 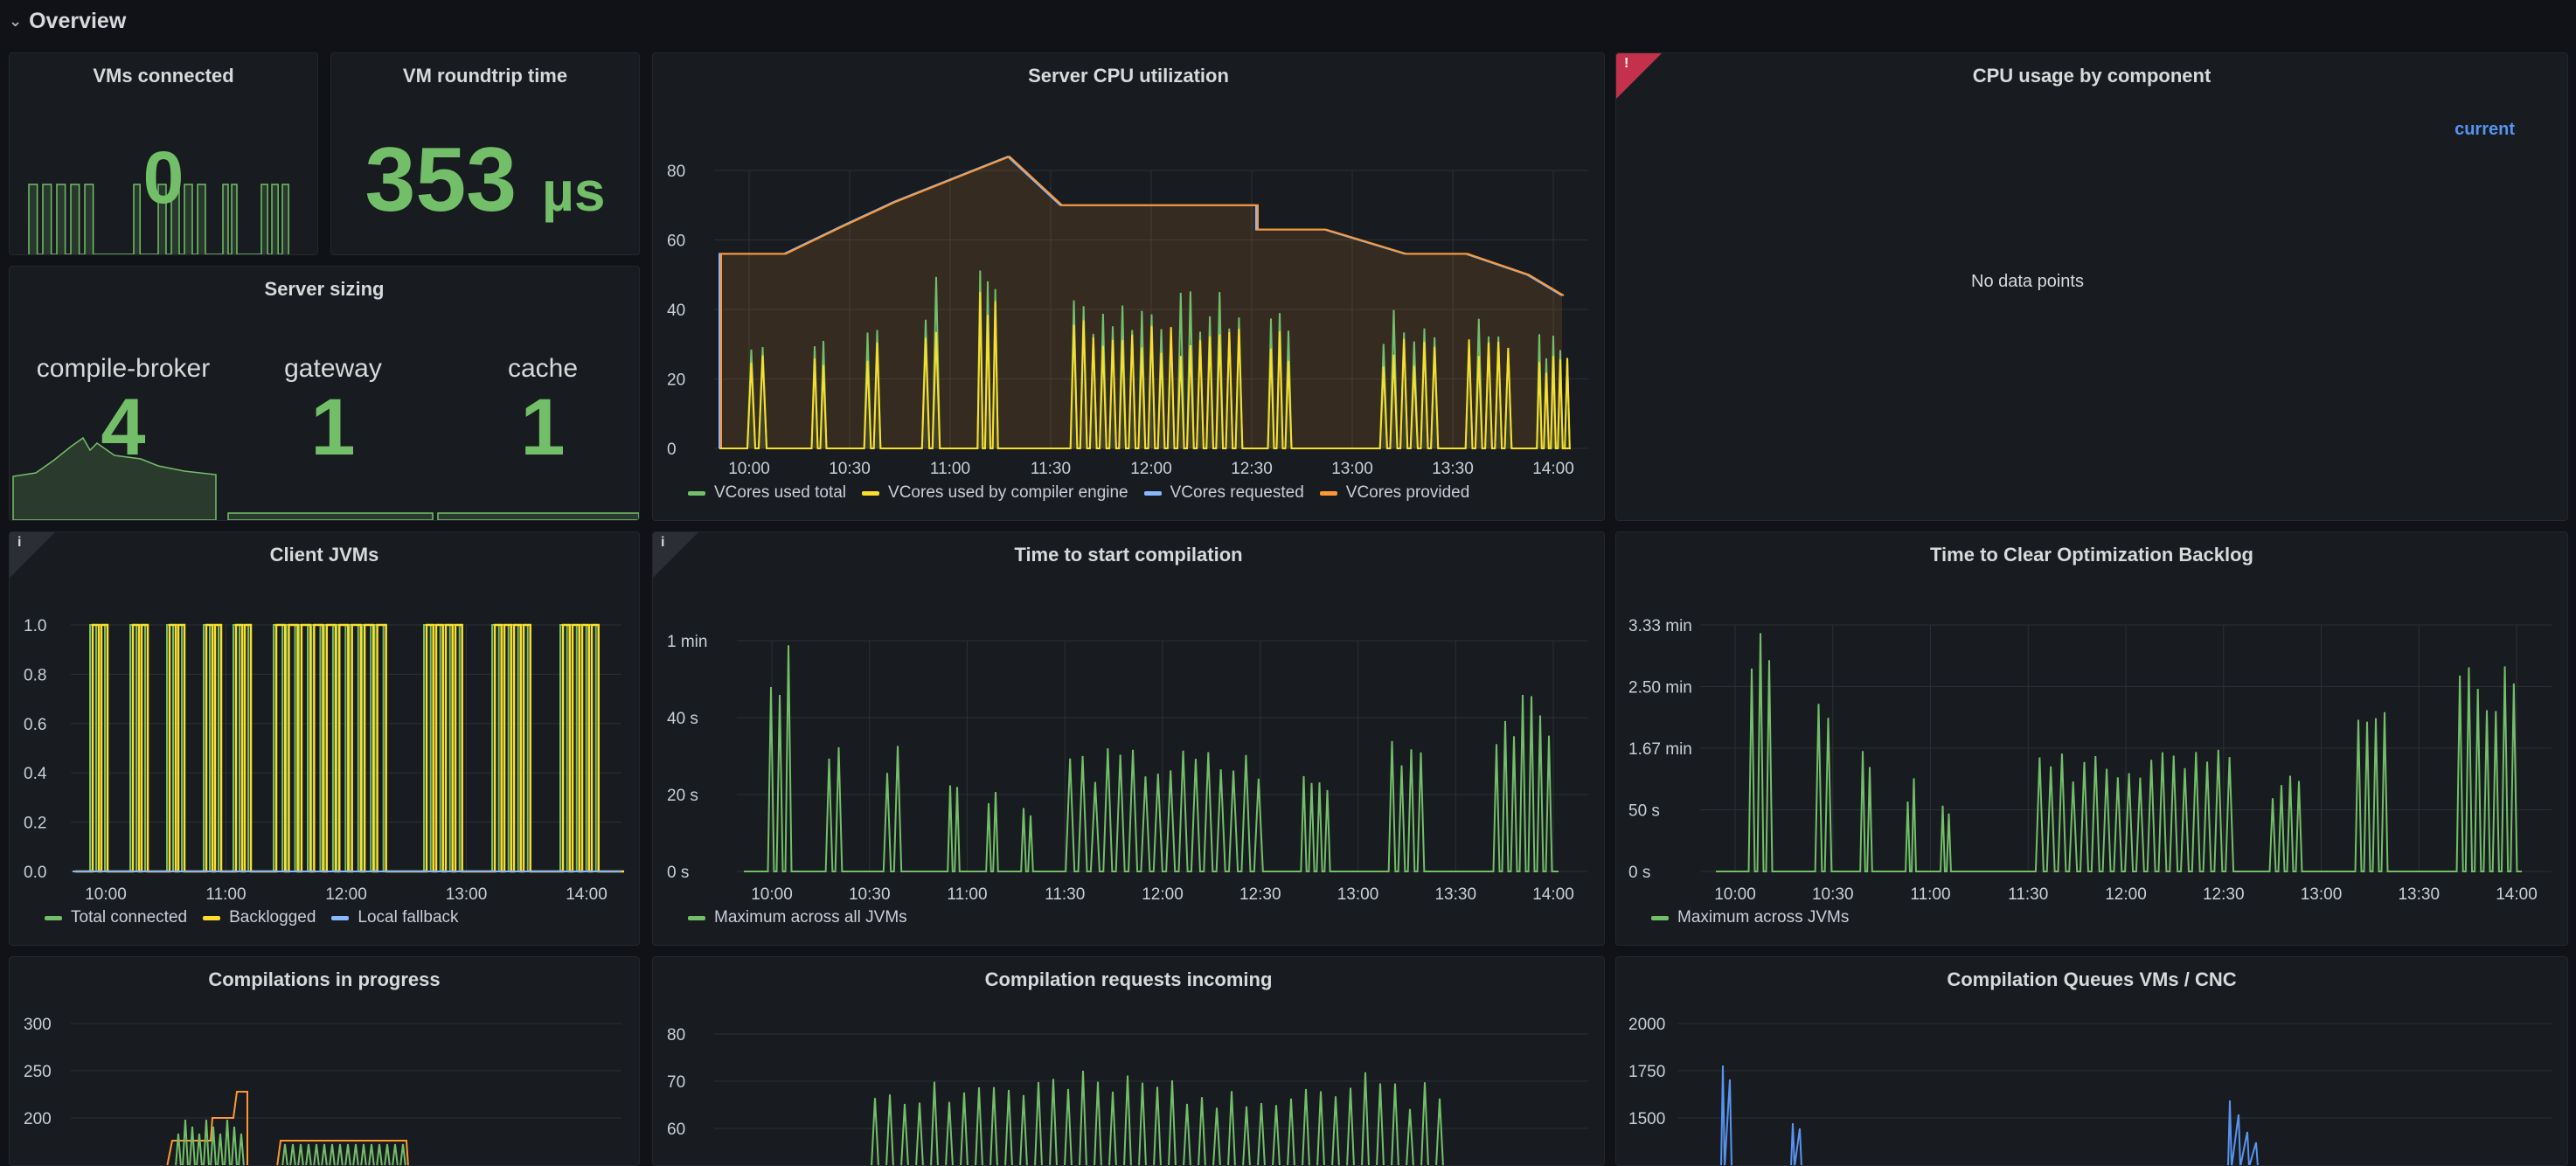 What do you see at coordinates (485, 76) in the screenshot?
I see `panel-title: VM roundtrip time` at bounding box center [485, 76].